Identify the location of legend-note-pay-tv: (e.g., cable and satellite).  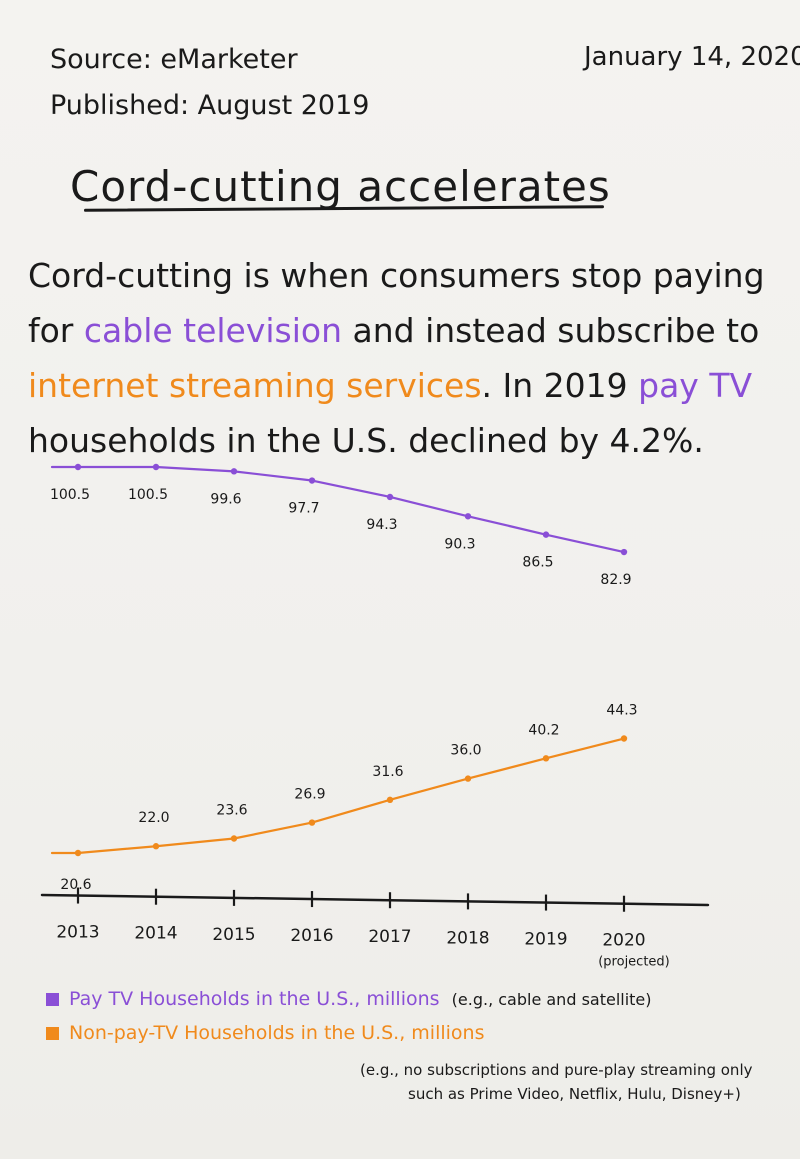
(551, 999).